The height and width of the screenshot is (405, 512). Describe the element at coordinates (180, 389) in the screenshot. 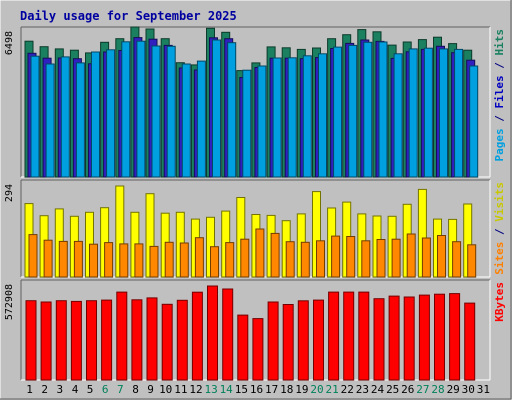

I see `x-tick-day-11: 11` at that location.